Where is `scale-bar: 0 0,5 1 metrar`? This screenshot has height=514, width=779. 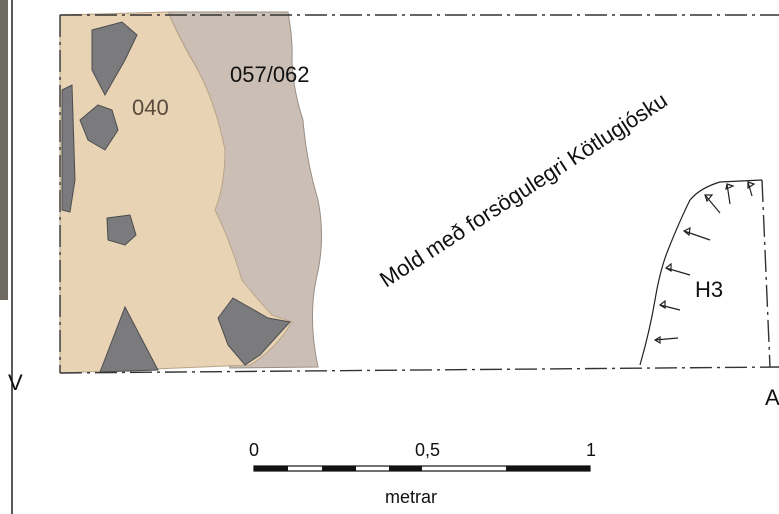 scale-bar: 0 0,5 1 metrar is located at coordinates (422, 473).